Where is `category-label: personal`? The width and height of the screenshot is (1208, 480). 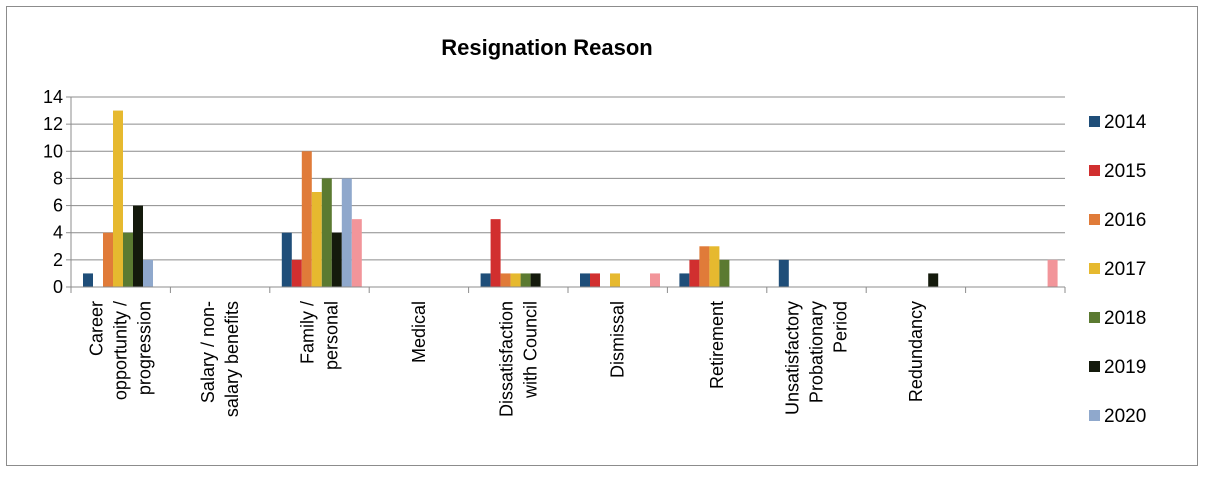
category-label: personal is located at coordinates (332, 335).